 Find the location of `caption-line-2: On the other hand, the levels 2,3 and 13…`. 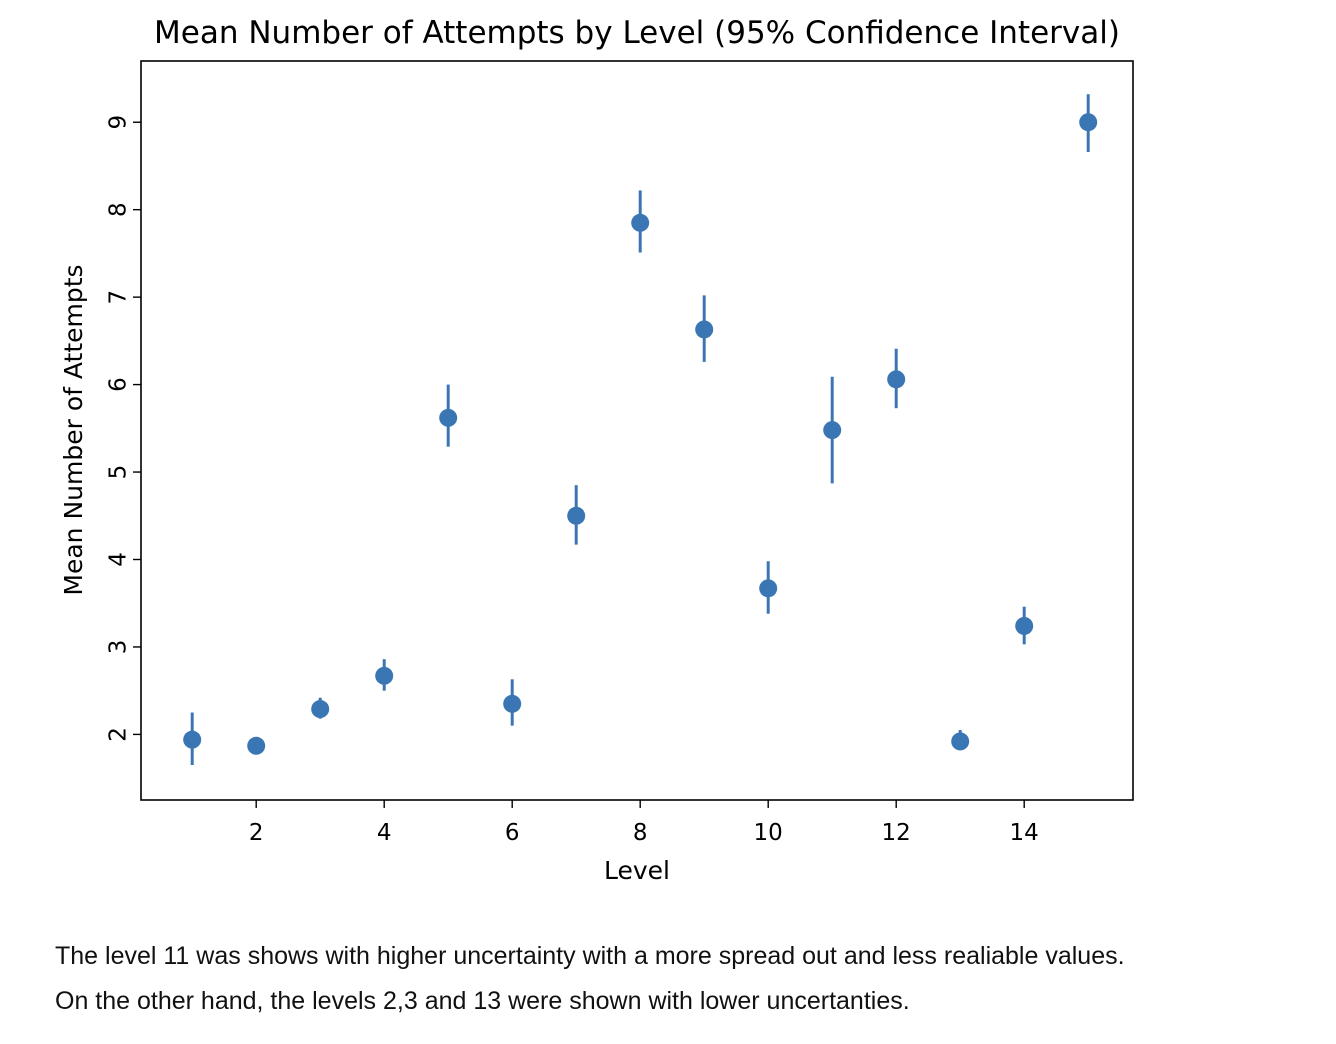

caption-line-2: On the other hand, the levels 2,3 and 13… is located at coordinates (482, 1001).